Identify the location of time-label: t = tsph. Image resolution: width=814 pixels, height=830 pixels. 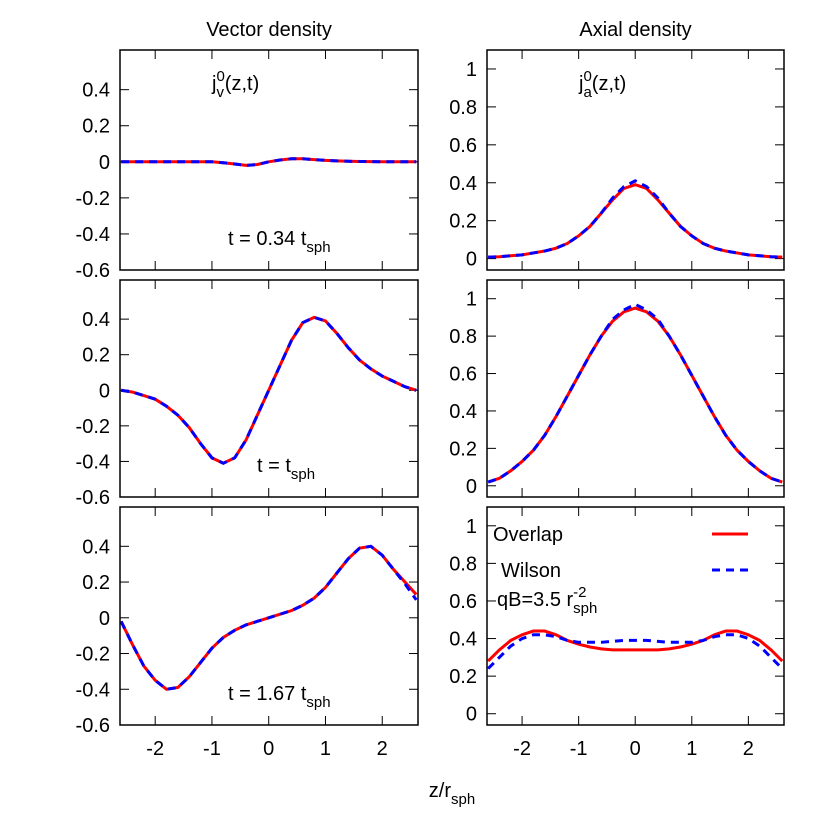
(286, 469).